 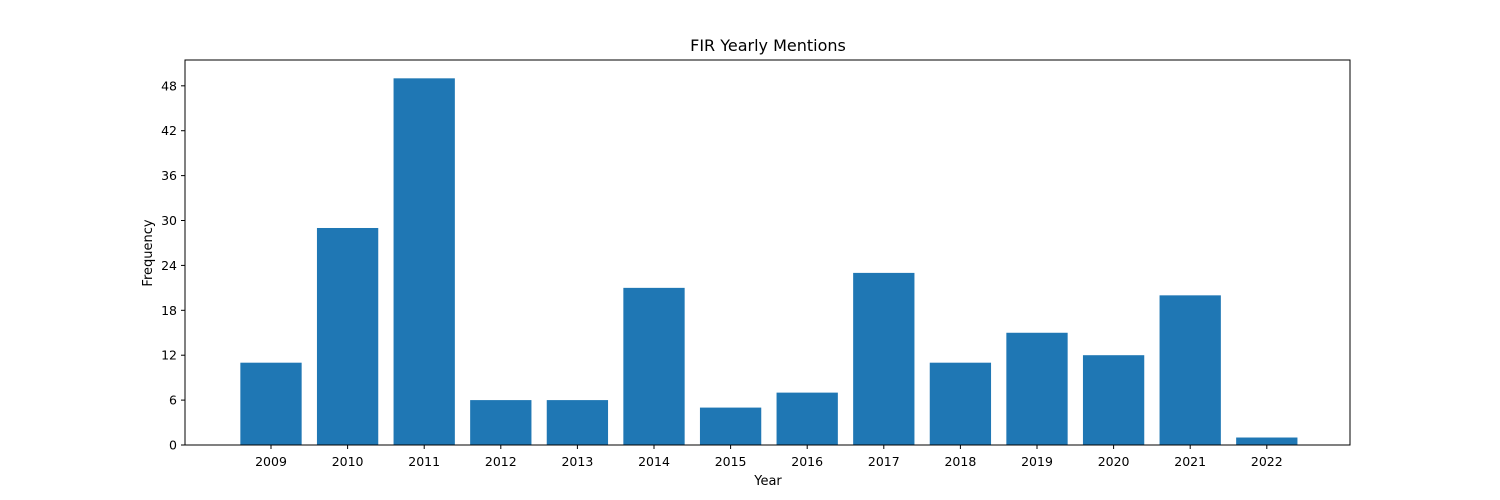 I want to click on x-tick-label-2014: 2014, so click(x=654, y=461).